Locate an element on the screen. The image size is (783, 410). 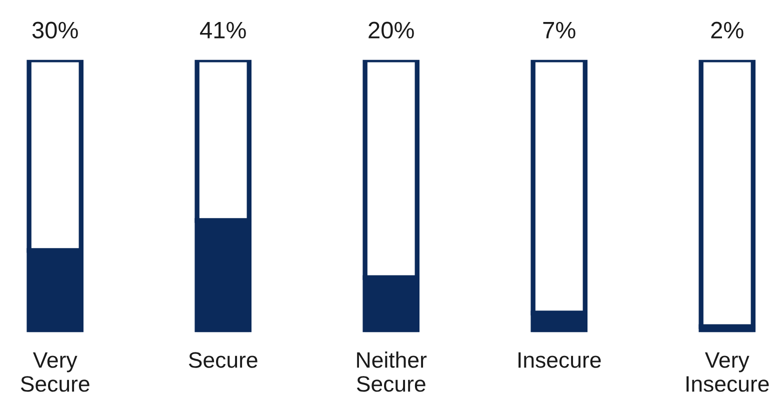
x-tick-label: Very Insecure is located at coordinates (727, 372).